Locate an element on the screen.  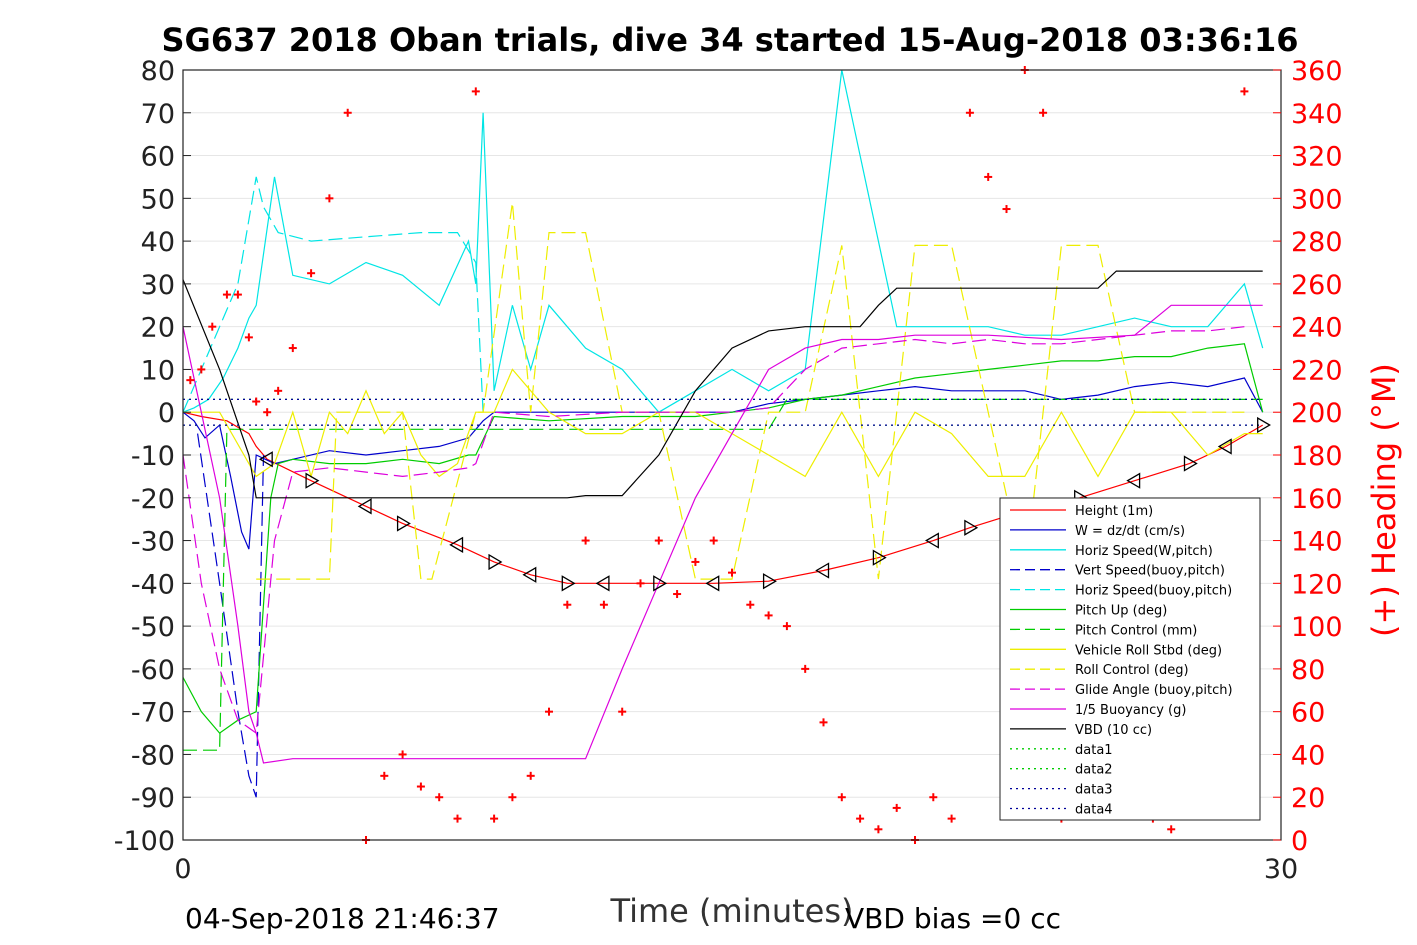
left-tick-label-13: -50 is located at coordinates (153, 627).